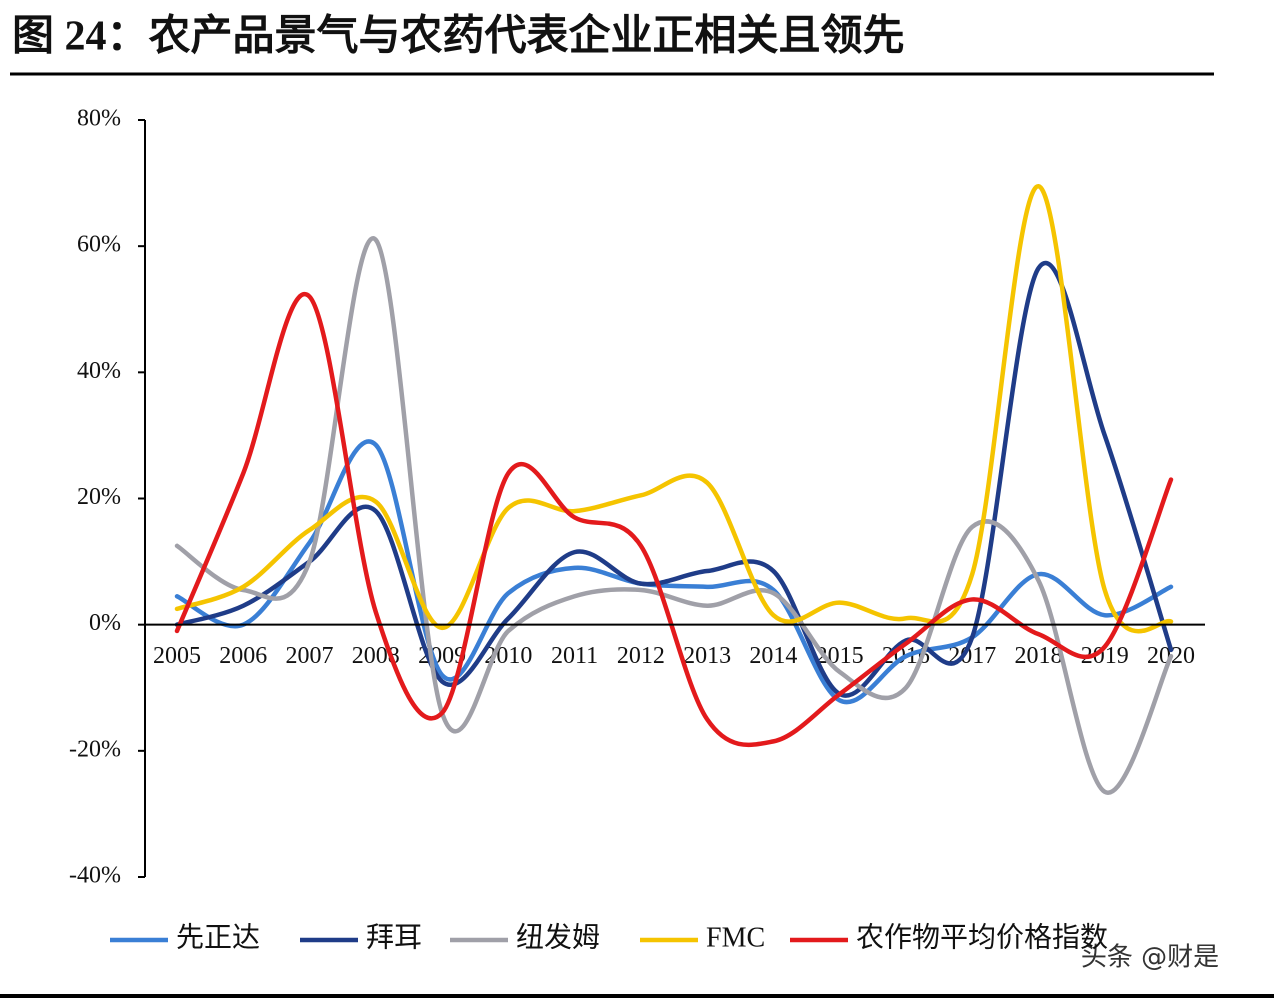 The width and height of the screenshot is (1274, 1007). I want to click on y-tick-label: 60%, so click(99, 245).